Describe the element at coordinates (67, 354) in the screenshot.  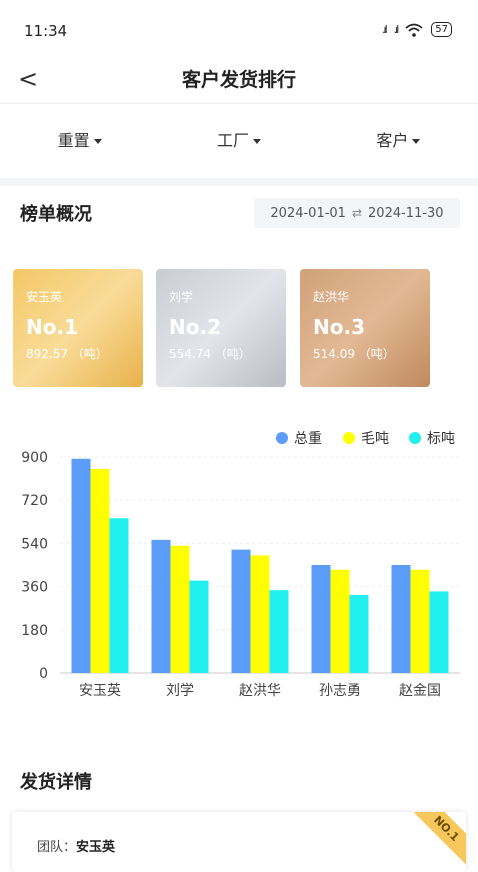
I see `rank-value: 892.57 （吨）` at that location.